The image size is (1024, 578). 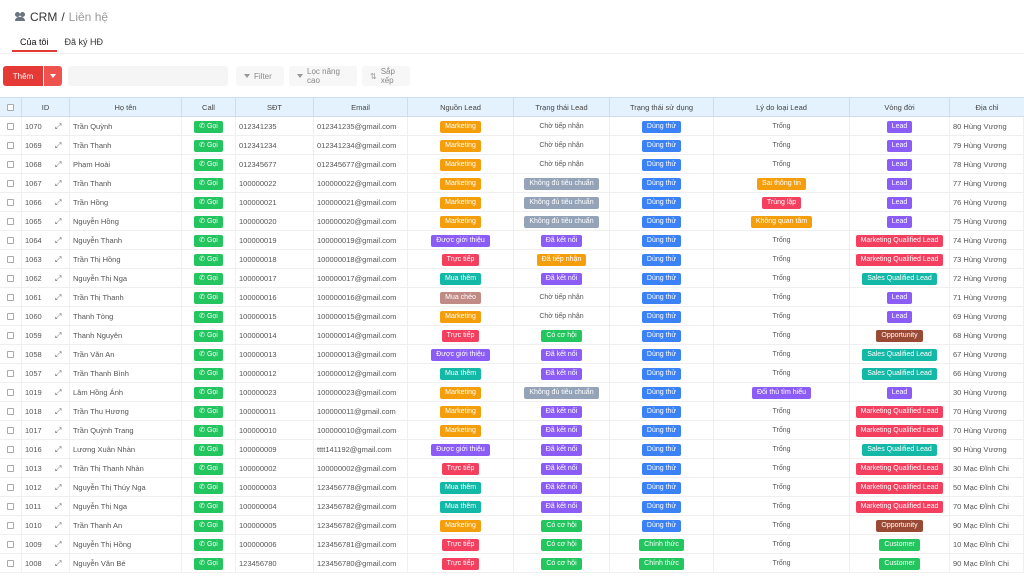 I want to click on header-phone: SĐT, so click(x=275, y=108).